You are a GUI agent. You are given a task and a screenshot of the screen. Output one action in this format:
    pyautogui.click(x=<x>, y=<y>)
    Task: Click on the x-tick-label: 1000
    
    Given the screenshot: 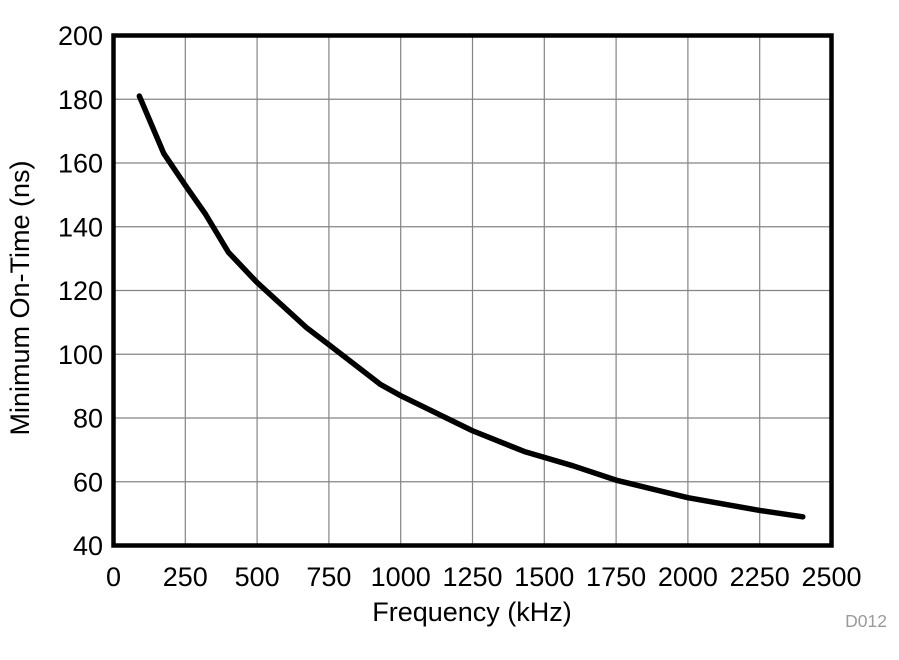 What is the action you would take?
    pyautogui.click(x=401, y=577)
    